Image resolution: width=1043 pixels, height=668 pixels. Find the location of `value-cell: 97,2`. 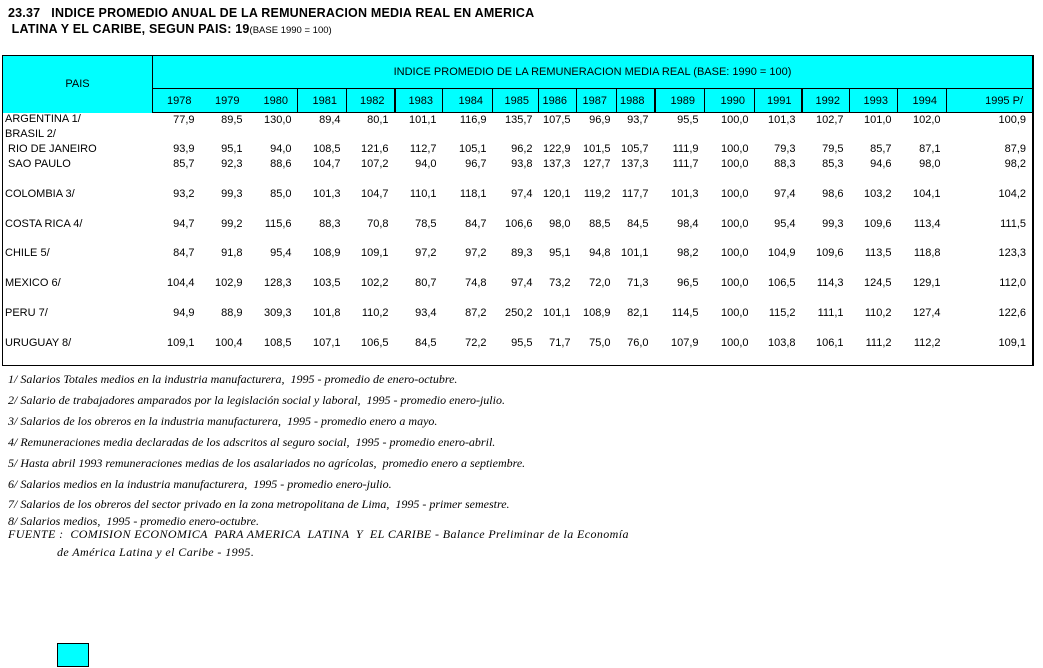

value-cell: 97,2 is located at coordinates (426, 253).